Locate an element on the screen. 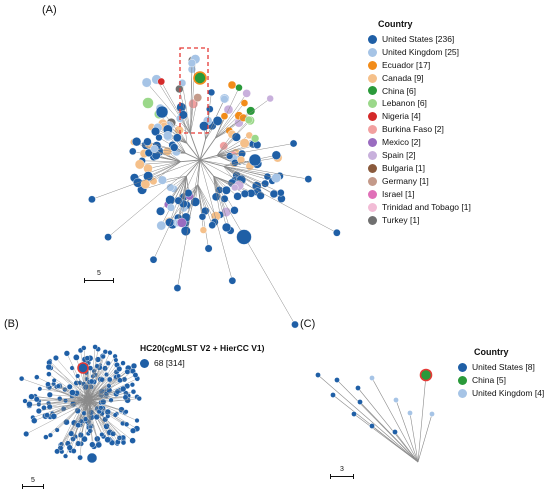 The height and width of the screenshot is (492, 550). scale-label-b: 5 is located at coordinates (33, 480).